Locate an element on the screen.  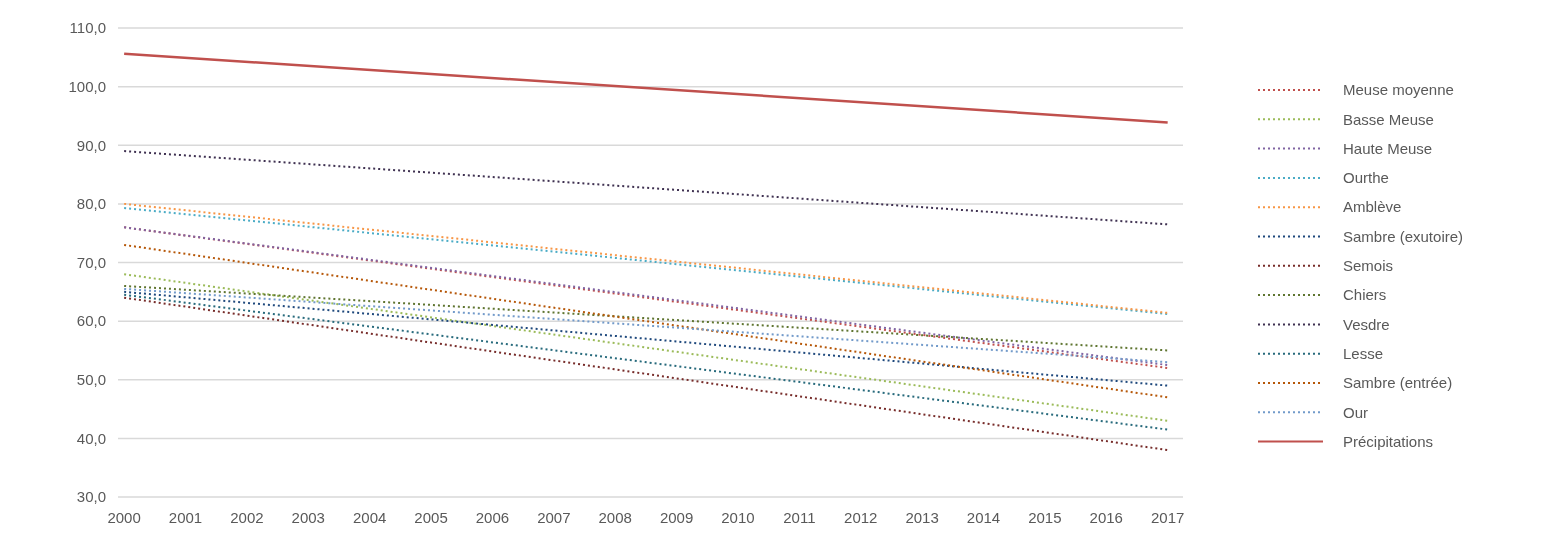
x-tick-label: 2016 is located at coordinates (1106, 517).